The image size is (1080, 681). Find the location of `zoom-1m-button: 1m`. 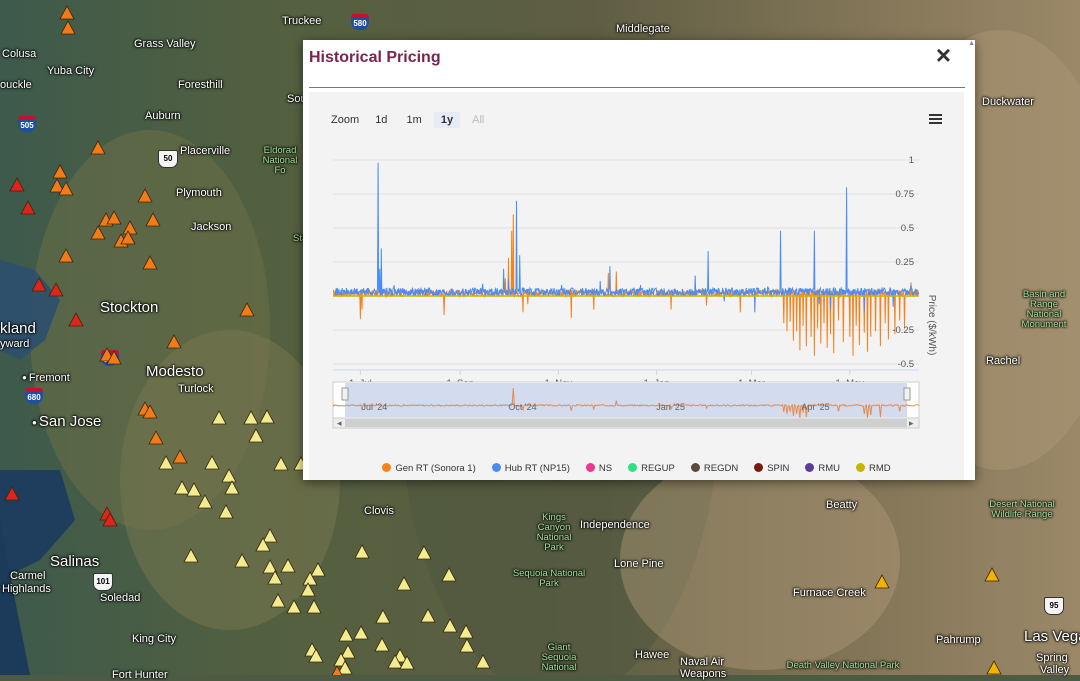

zoom-1m-button: 1m is located at coordinates (414, 120).